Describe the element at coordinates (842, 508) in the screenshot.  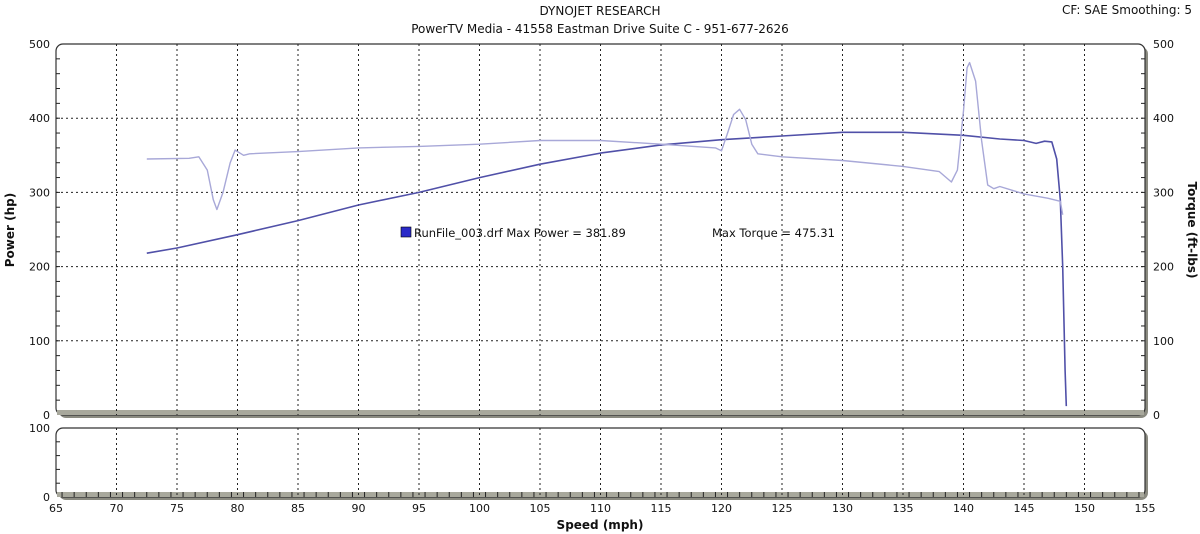
I see `x-tick-label: 130` at that location.